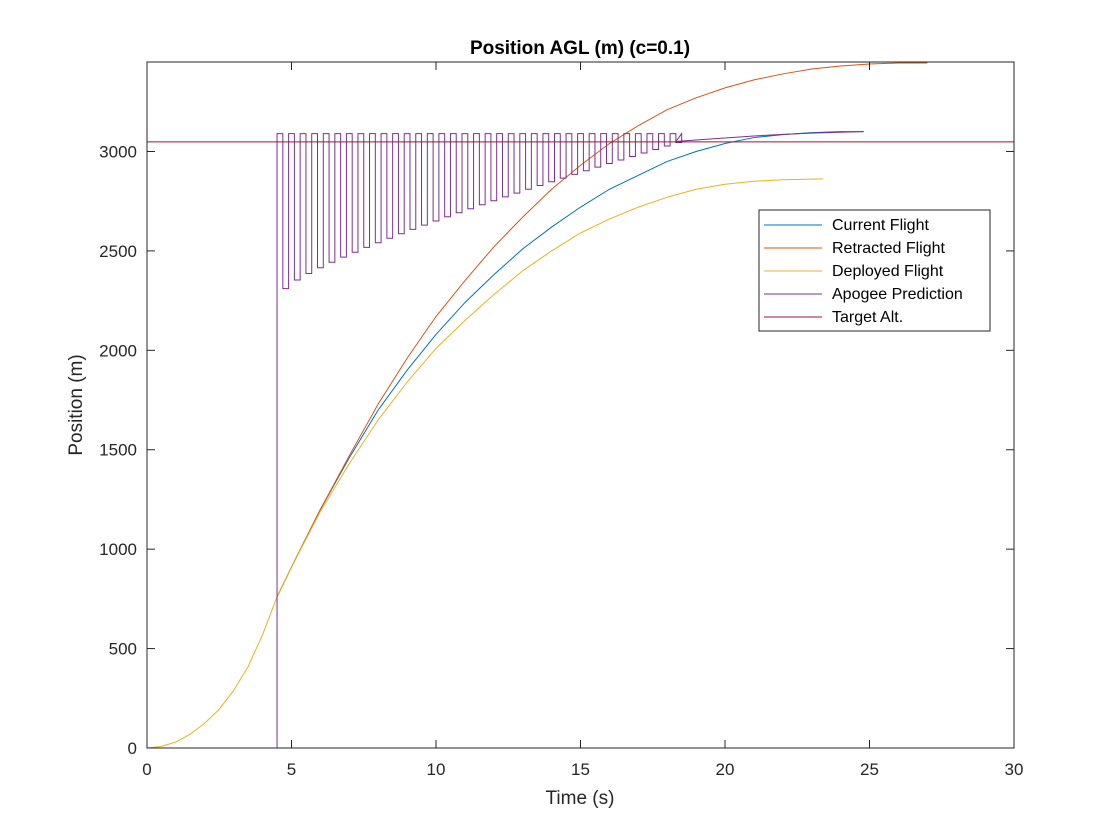 This screenshot has height=840, width=1120. What do you see at coordinates (76, 404) in the screenshot?
I see `y-axis-label: Position (m)` at bounding box center [76, 404].